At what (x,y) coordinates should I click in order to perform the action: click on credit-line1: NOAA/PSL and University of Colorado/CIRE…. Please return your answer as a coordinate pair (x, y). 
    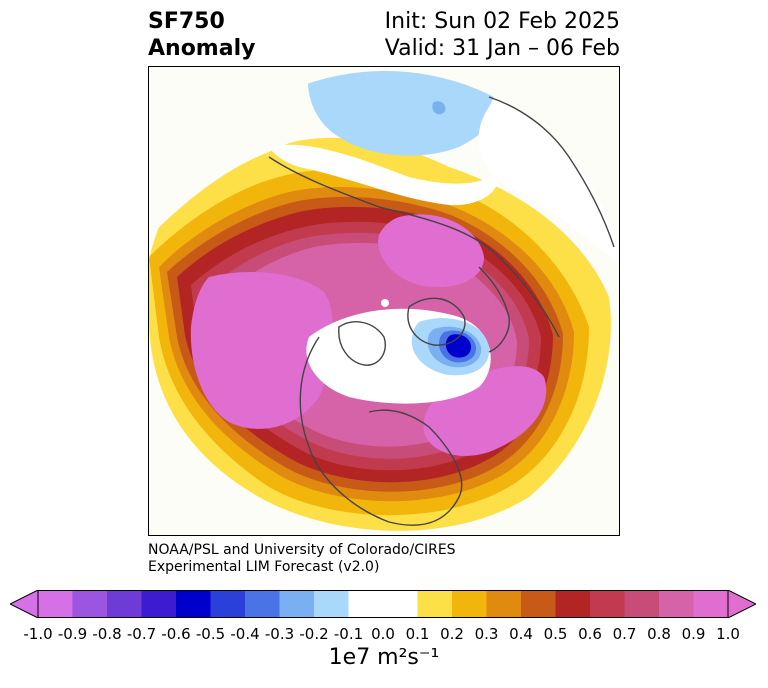
    Looking at the image, I should click on (302, 550).